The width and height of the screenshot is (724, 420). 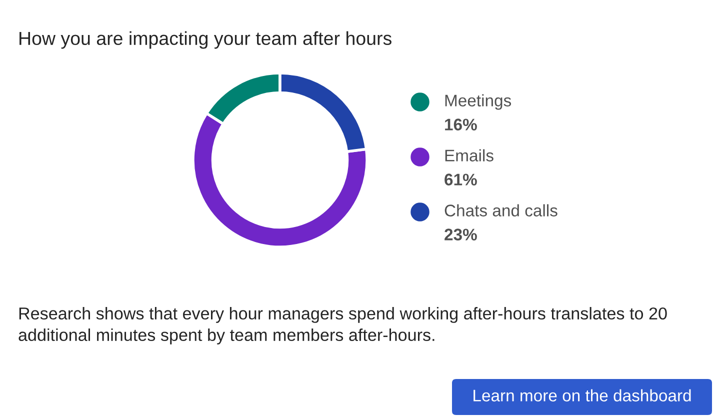 I want to click on data-label: 16%, so click(x=461, y=124).